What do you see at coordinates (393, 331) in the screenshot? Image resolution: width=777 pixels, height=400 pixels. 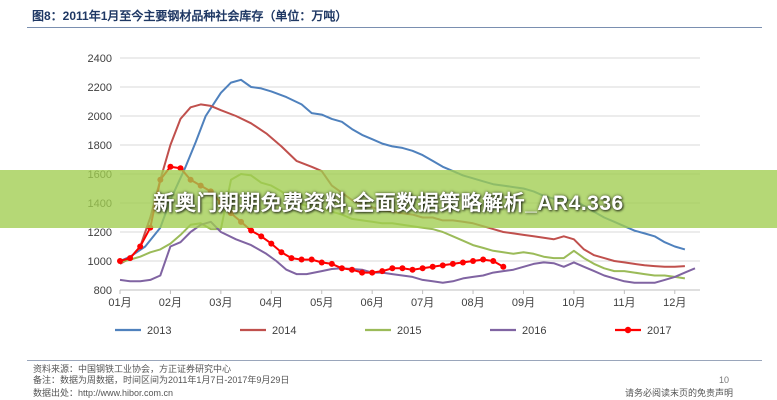 I see `legend: 2013 2014 2015 2016 2017` at bounding box center [393, 331].